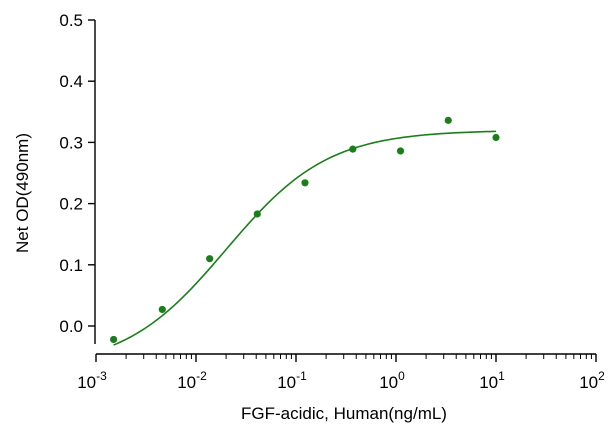 This screenshot has width=615, height=428. What do you see at coordinates (71, 142) in the screenshot?
I see `y-tick-label: 0.3` at bounding box center [71, 142].